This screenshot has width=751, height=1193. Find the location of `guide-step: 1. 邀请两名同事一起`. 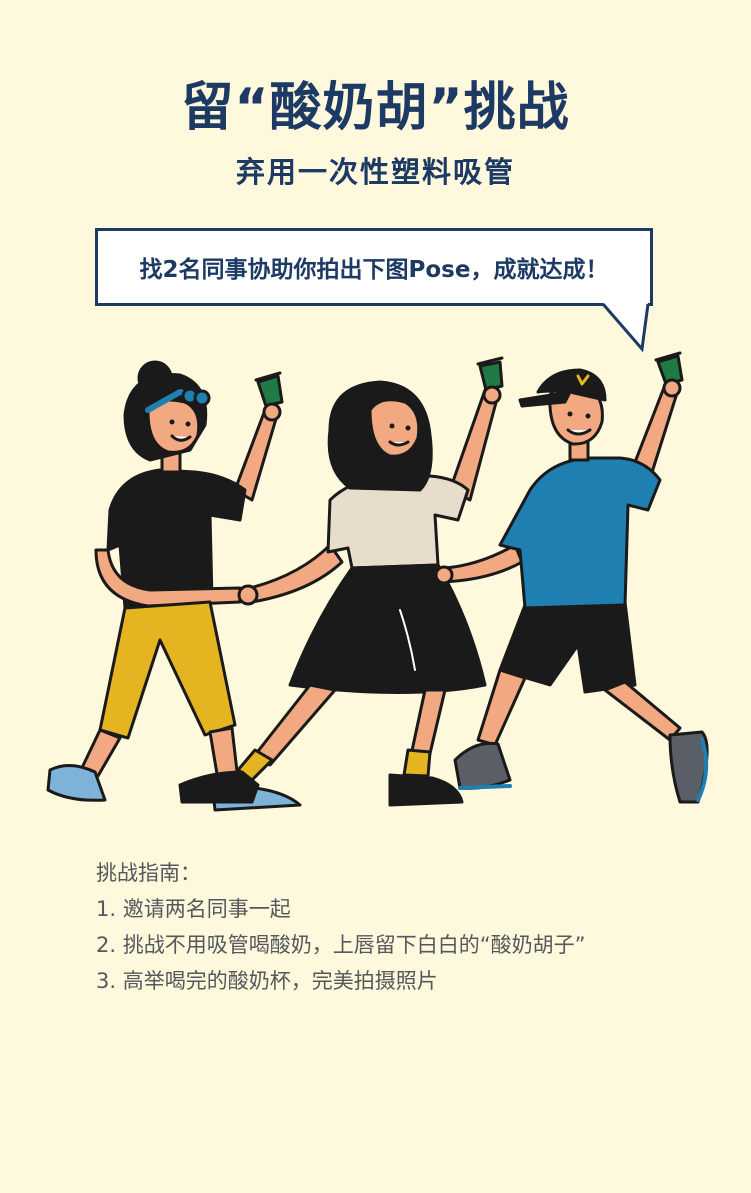

guide-step: 1. 邀请两名同事一起 is located at coordinates (193, 909).